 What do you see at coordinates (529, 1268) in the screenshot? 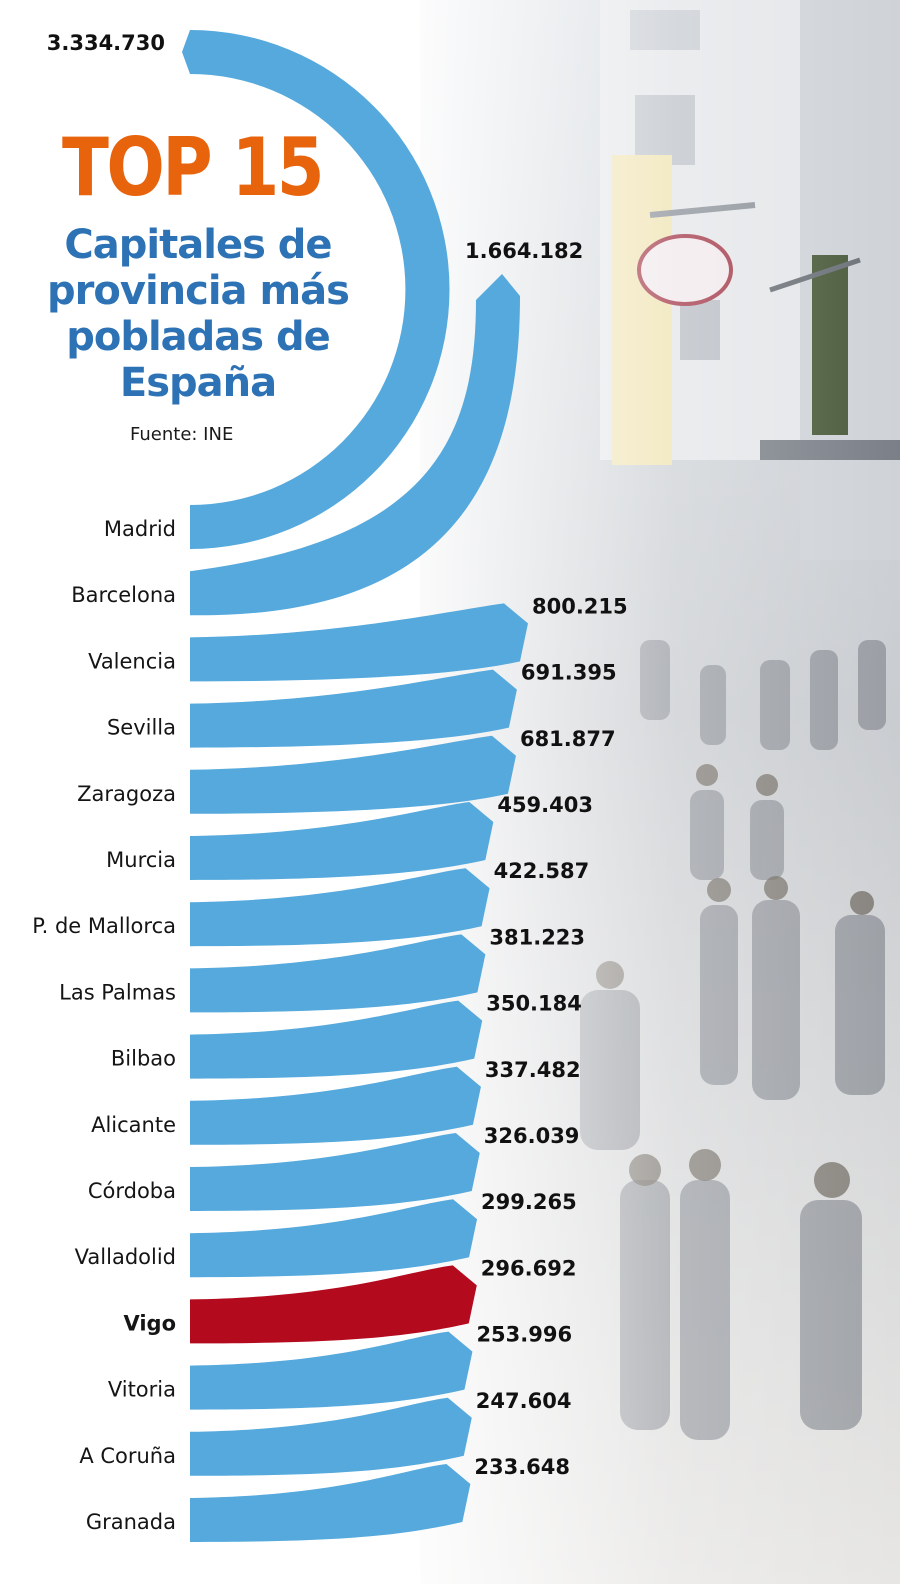
I see `data-label: 296.692` at bounding box center [529, 1268].